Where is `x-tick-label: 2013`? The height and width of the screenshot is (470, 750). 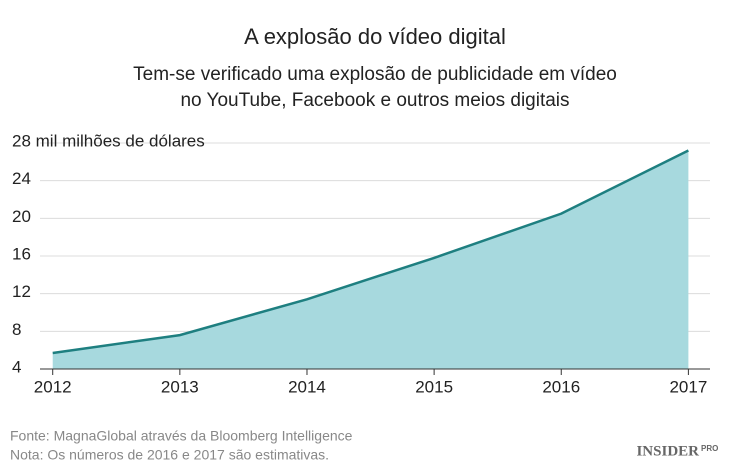
x-tick-label: 2013 is located at coordinates (180, 386).